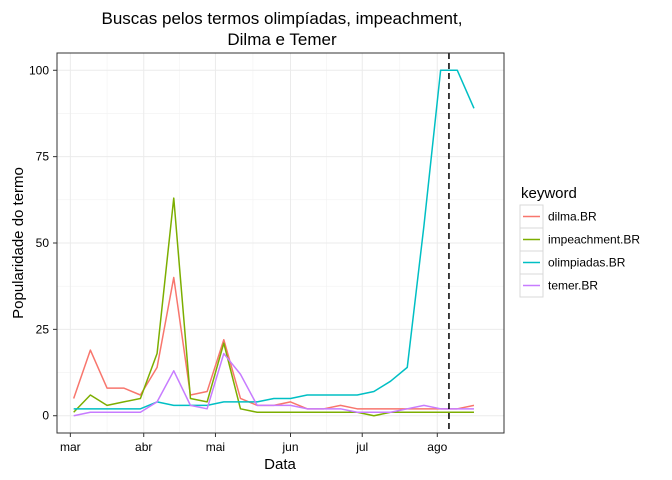 This screenshot has width=672, height=480. I want to click on legend-item: olimpiadas.BR, so click(572, 262).